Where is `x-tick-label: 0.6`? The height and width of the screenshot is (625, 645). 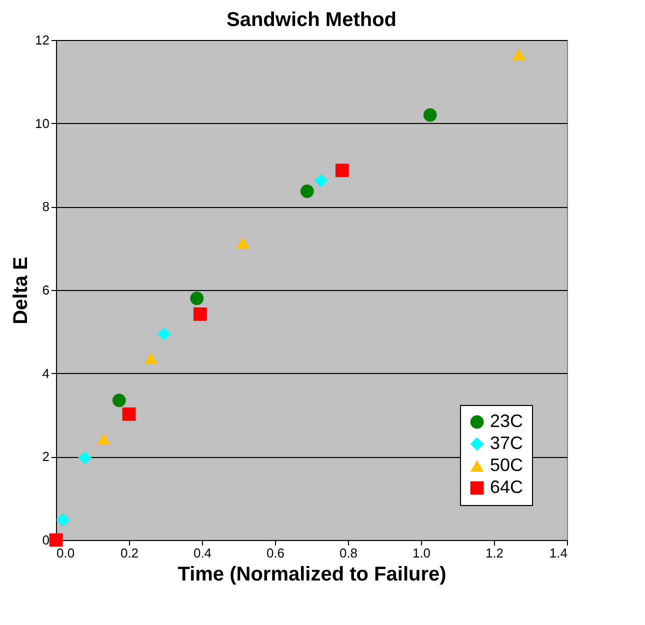 x-tick-label: 0.6 is located at coordinates (275, 553).